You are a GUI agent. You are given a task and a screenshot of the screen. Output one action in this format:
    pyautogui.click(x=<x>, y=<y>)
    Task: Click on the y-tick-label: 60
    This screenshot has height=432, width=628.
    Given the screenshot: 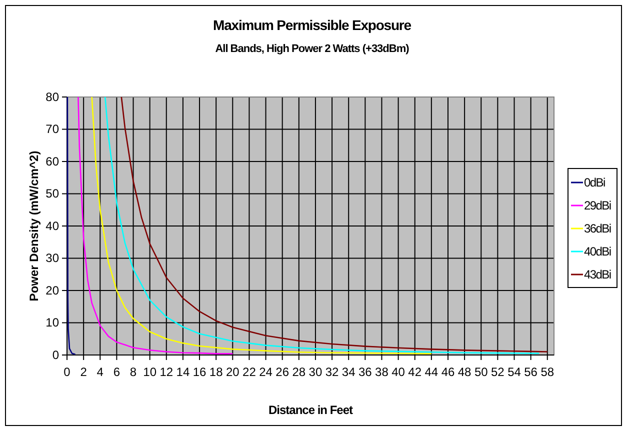 What is the action you would take?
    pyautogui.click(x=53, y=161)
    